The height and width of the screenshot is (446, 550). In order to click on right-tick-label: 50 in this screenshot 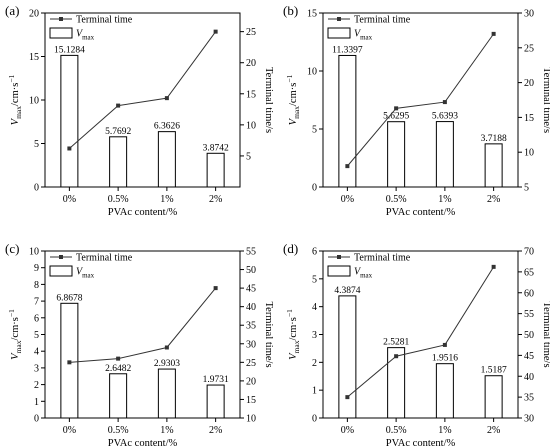, I will do `click(251, 270)`.